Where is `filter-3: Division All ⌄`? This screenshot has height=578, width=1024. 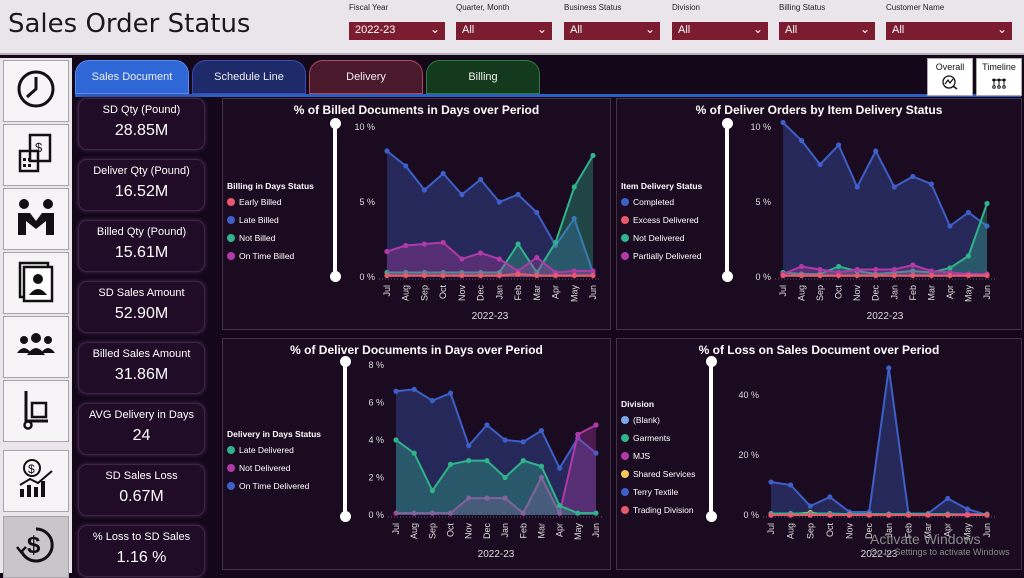 filter-3: Division All ⌄ is located at coordinates (720, 21).